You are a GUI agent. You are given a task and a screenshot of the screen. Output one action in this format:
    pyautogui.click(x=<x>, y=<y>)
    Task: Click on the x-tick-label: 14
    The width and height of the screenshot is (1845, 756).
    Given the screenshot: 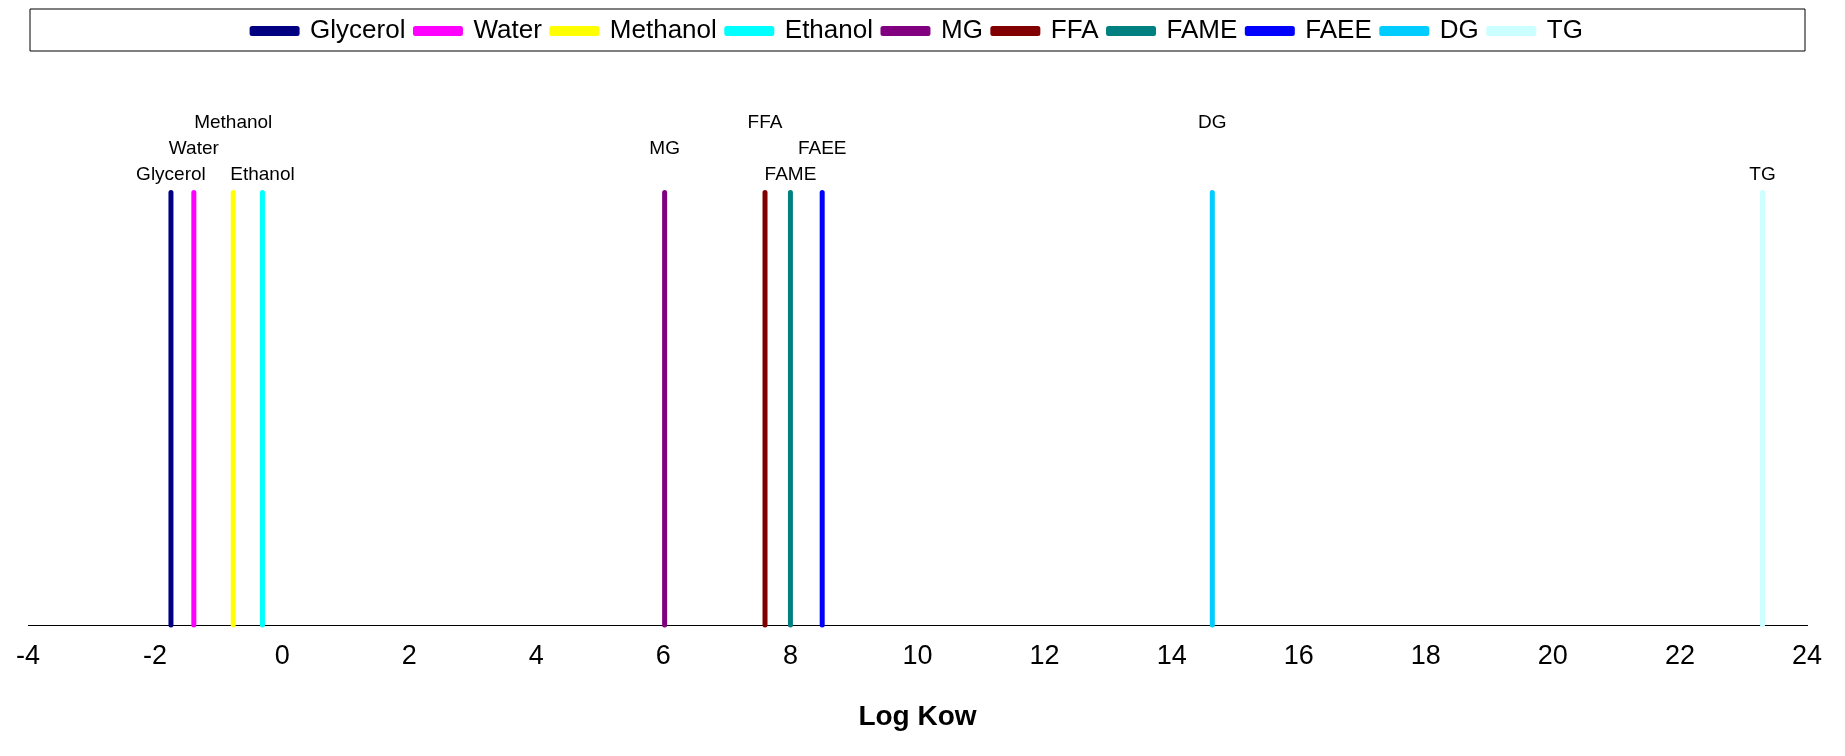 What is the action you would take?
    pyautogui.click(x=1171, y=654)
    